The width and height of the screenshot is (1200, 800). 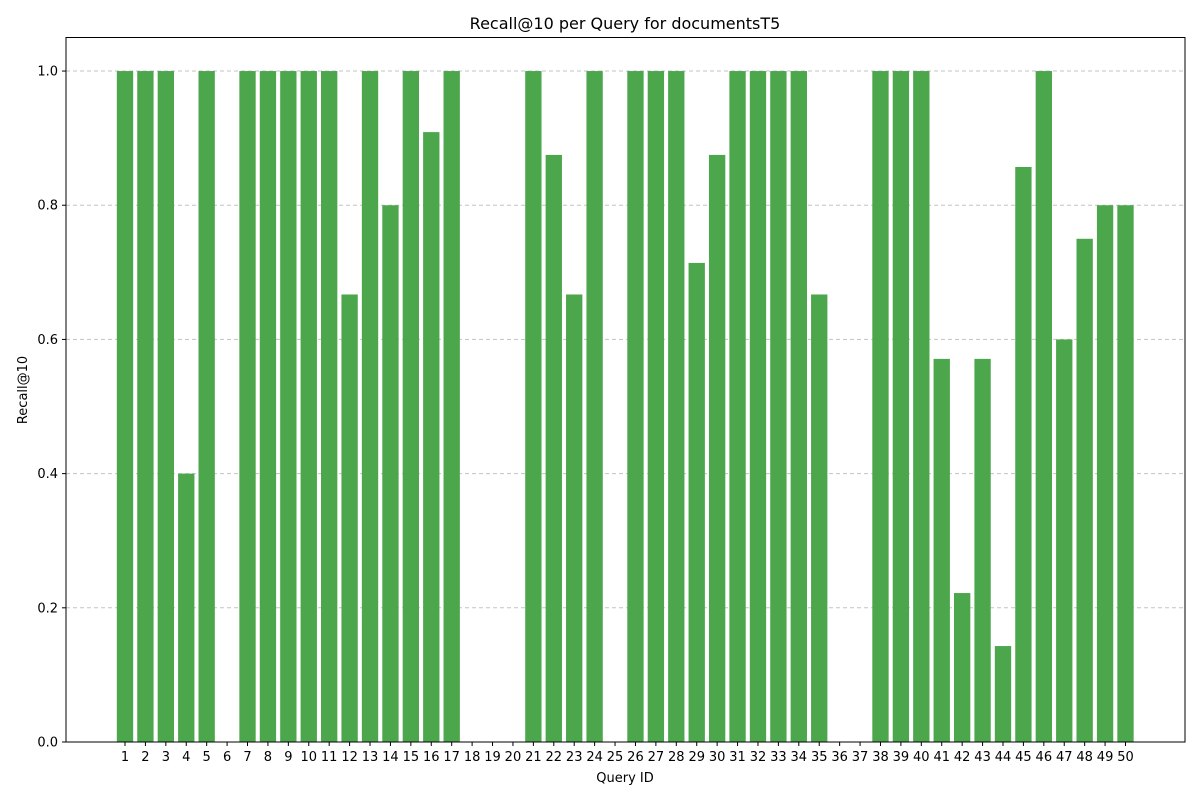 What do you see at coordinates (1084, 757) in the screenshot?
I see `x-tick-label: 48` at bounding box center [1084, 757].